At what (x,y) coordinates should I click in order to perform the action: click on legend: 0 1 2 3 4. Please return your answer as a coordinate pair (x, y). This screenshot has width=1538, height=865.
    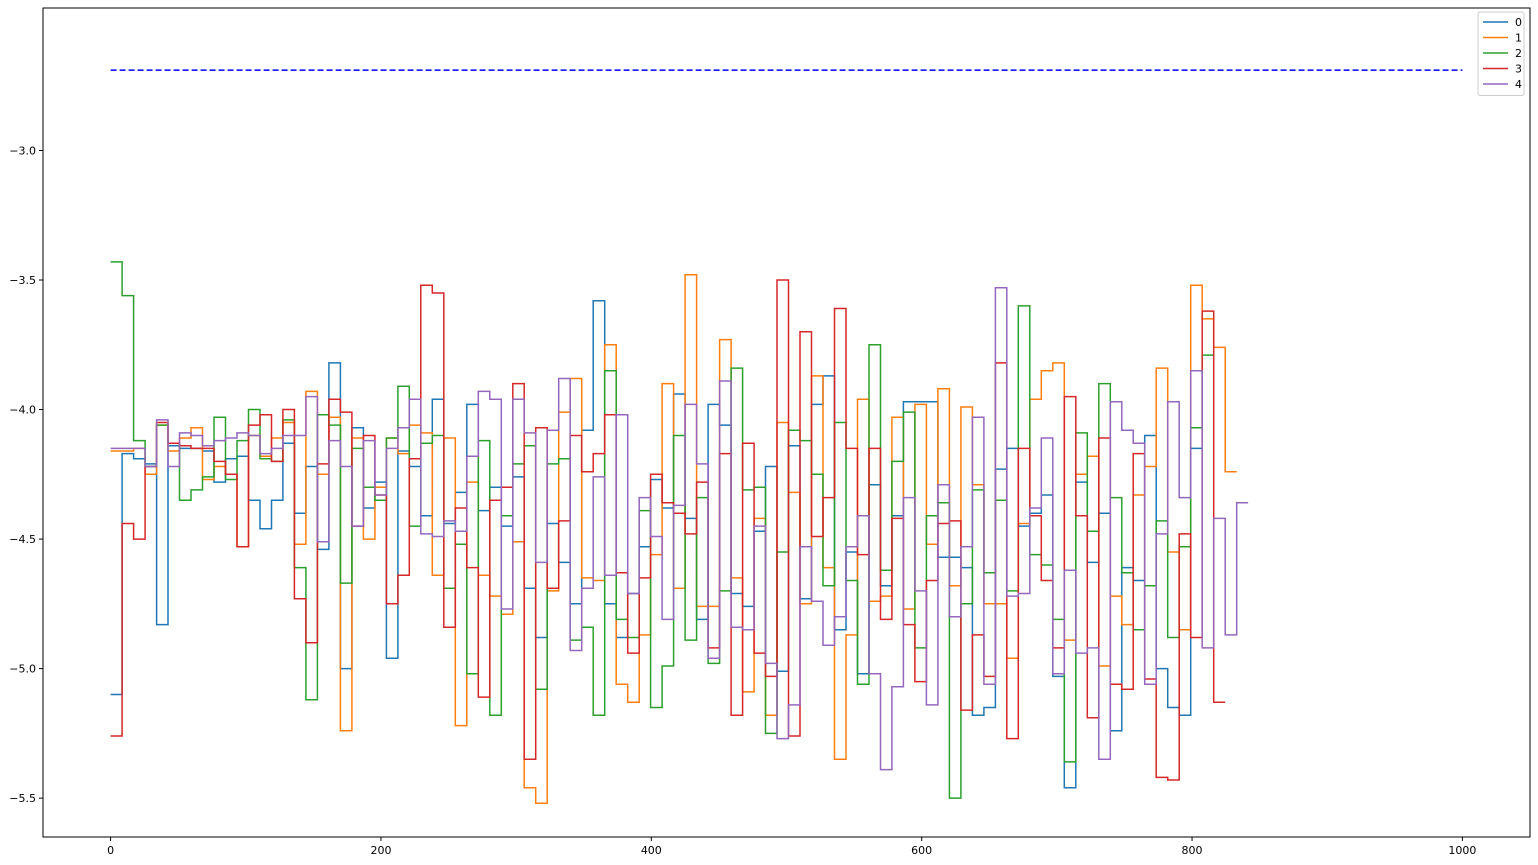
    Looking at the image, I should click on (1501, 53).